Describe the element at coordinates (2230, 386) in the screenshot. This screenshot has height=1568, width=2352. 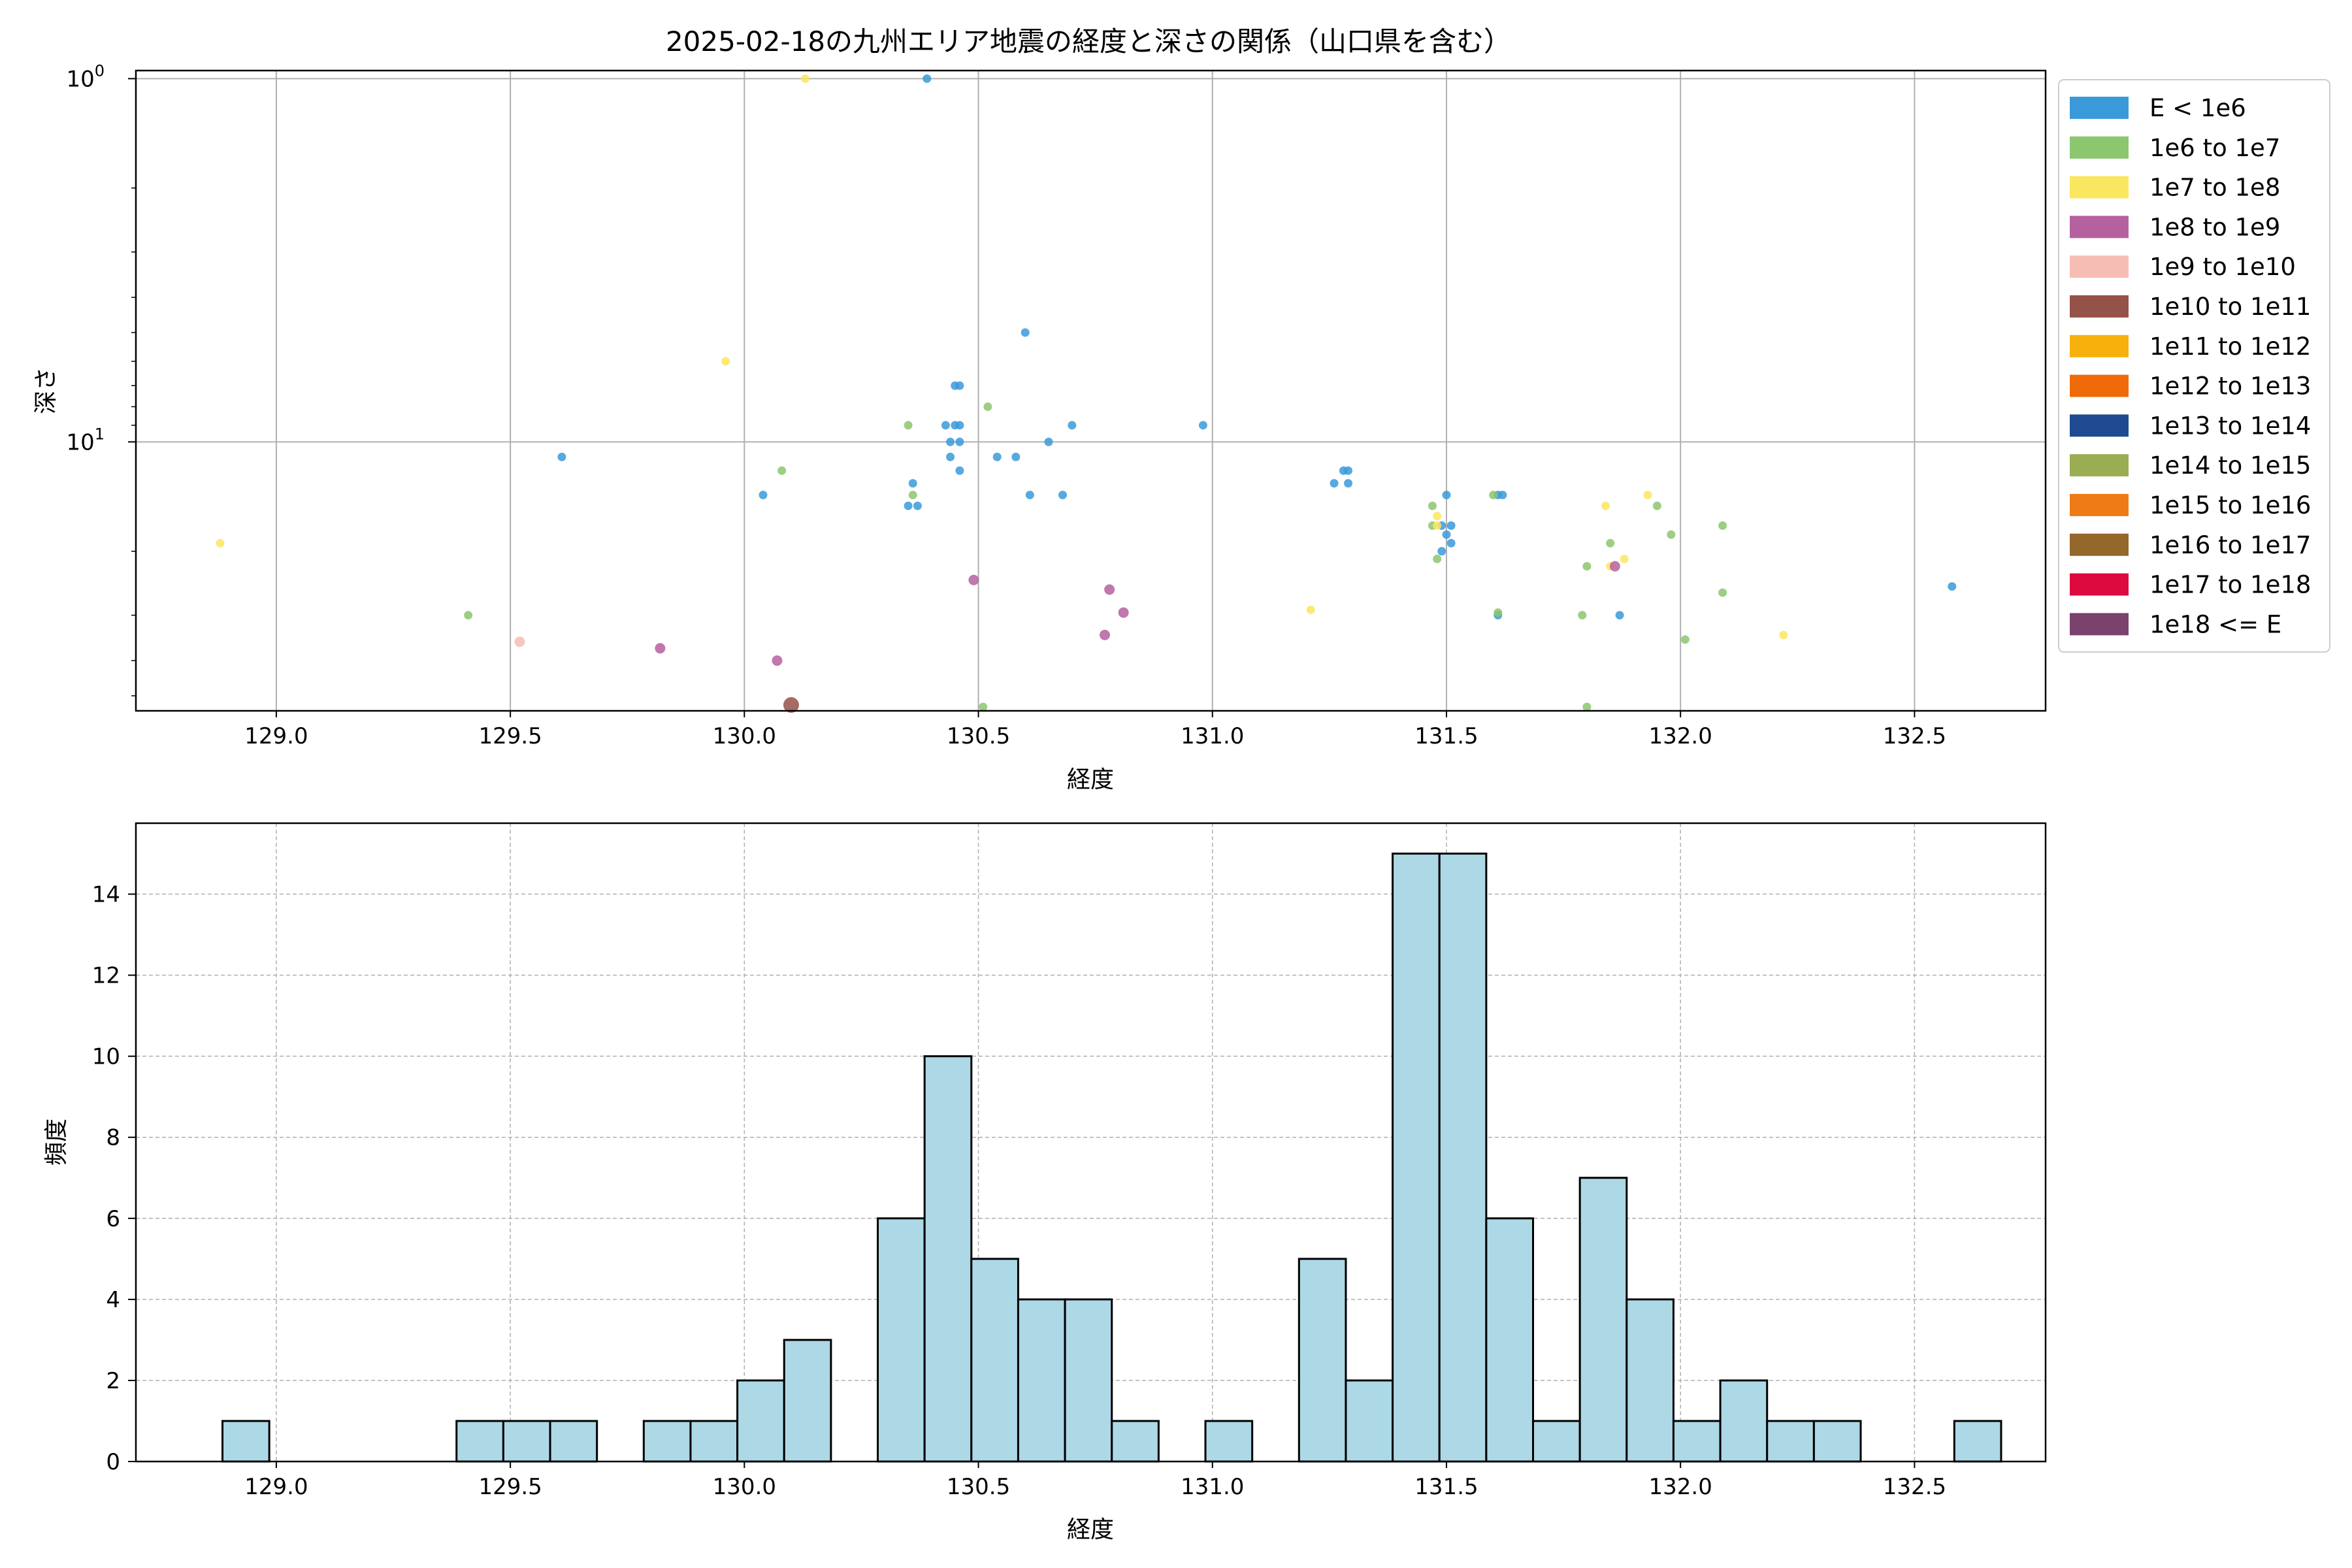
I see `legend-label: 1e12 to 1e13` at that location.